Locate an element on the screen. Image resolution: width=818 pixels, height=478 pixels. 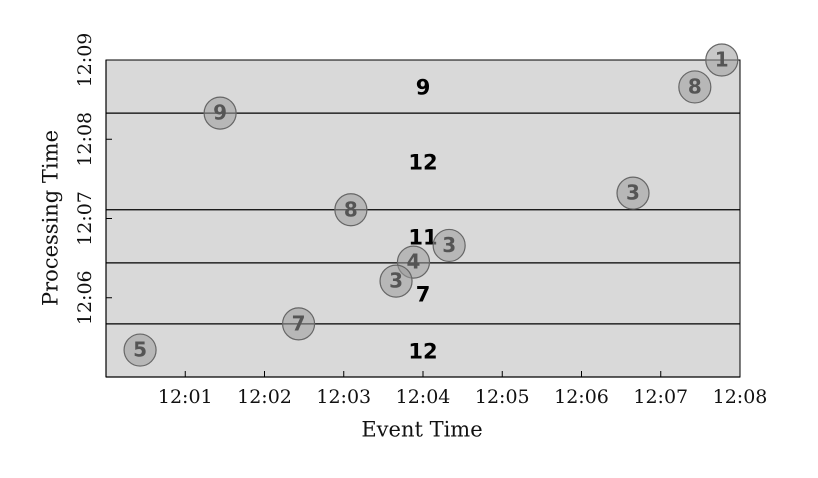
x-tick-label: 12:01 is located at coordinates (185, 397).